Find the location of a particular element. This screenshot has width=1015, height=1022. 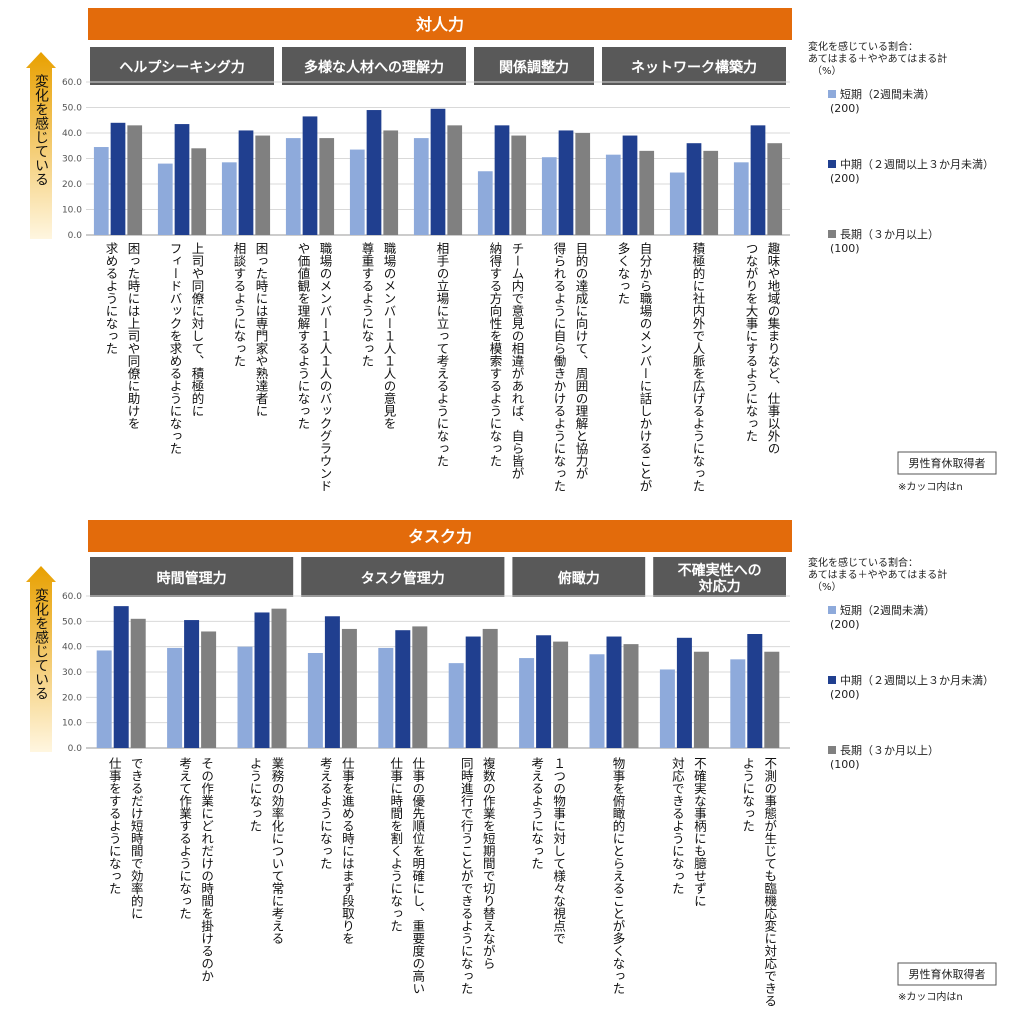

x-category-label: つながりを大事にするようになった is located at coordinates (751, 342).